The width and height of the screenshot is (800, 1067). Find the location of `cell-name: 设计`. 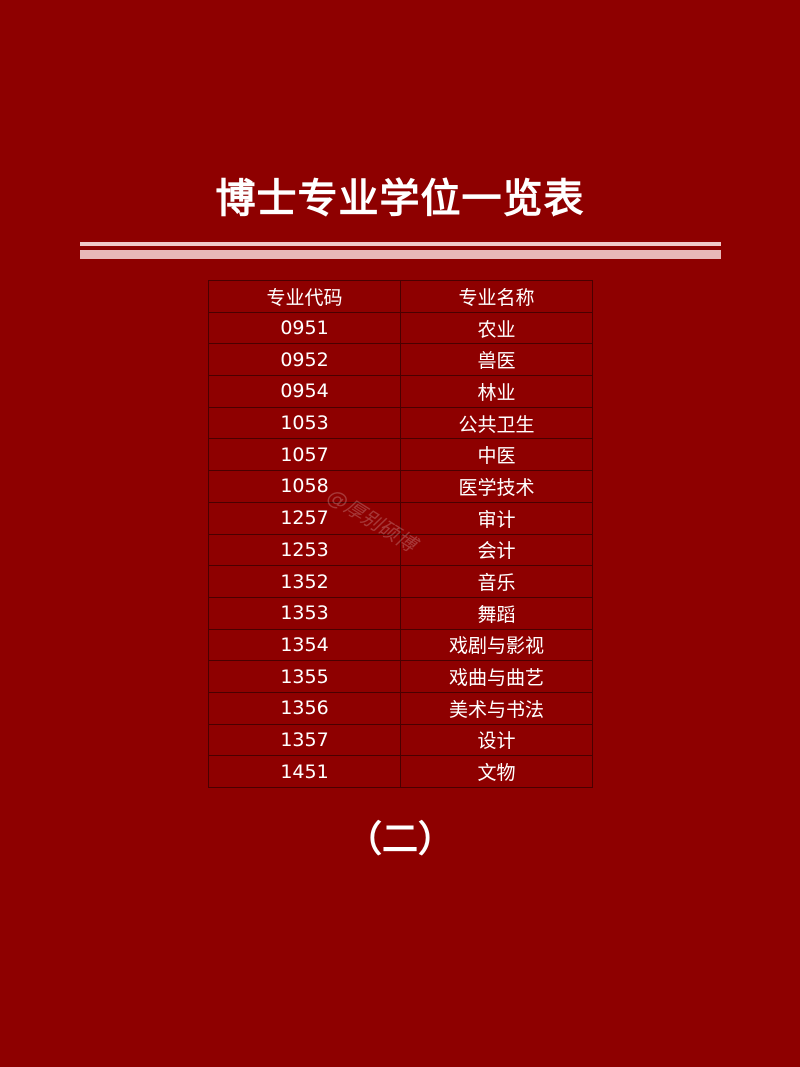

cell-name: 设计 is located at coordinates (496, 740).